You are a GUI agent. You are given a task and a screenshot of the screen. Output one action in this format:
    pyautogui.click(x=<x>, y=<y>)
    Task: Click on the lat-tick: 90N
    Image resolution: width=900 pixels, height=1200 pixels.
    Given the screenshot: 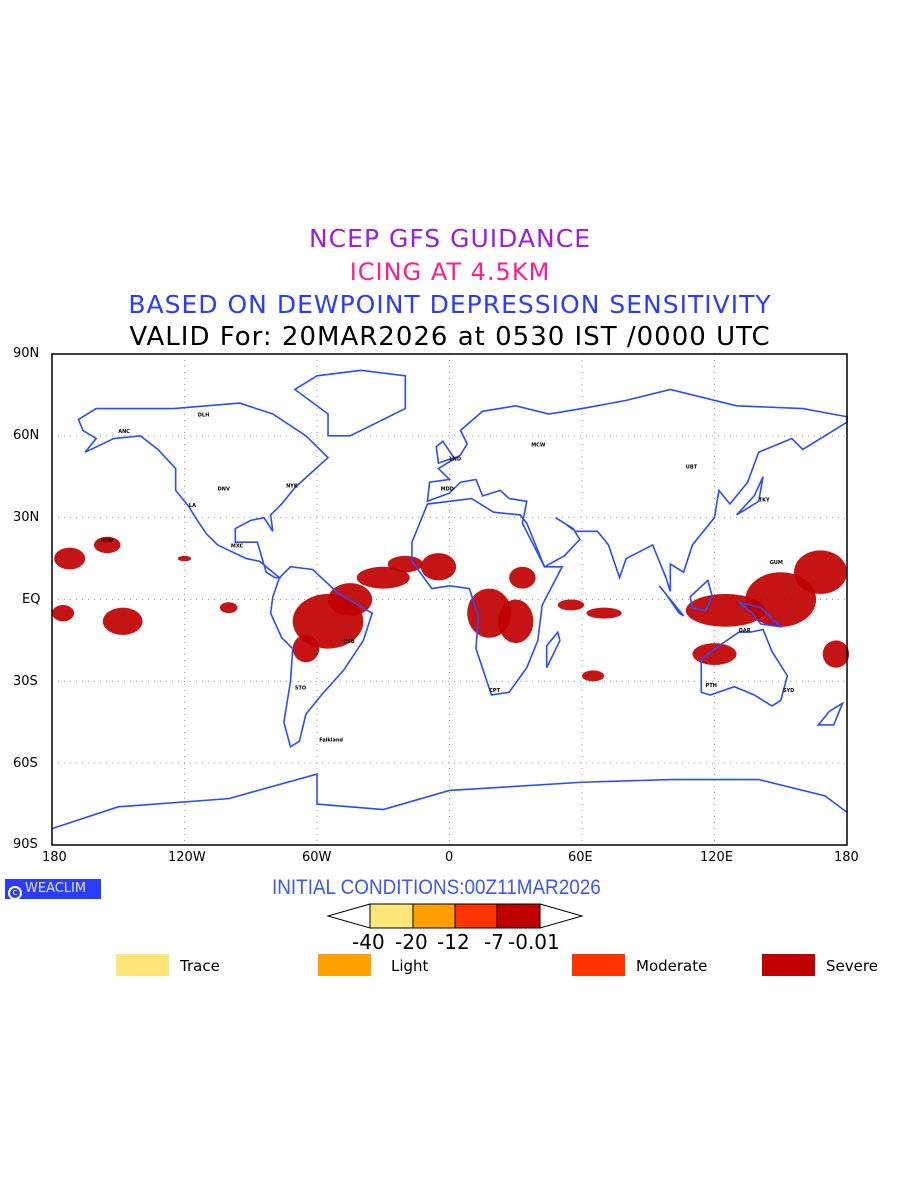 What is the action you would take?
    pyautogui.click(x=26, y=353)
    